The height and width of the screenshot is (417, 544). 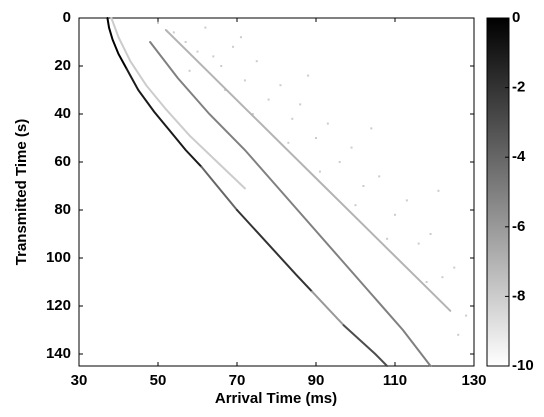 What do you see at coordinates (516, 17) in the screenshot?
I see `colorbar-tick-label: 0` at bounding box center [516, 17].